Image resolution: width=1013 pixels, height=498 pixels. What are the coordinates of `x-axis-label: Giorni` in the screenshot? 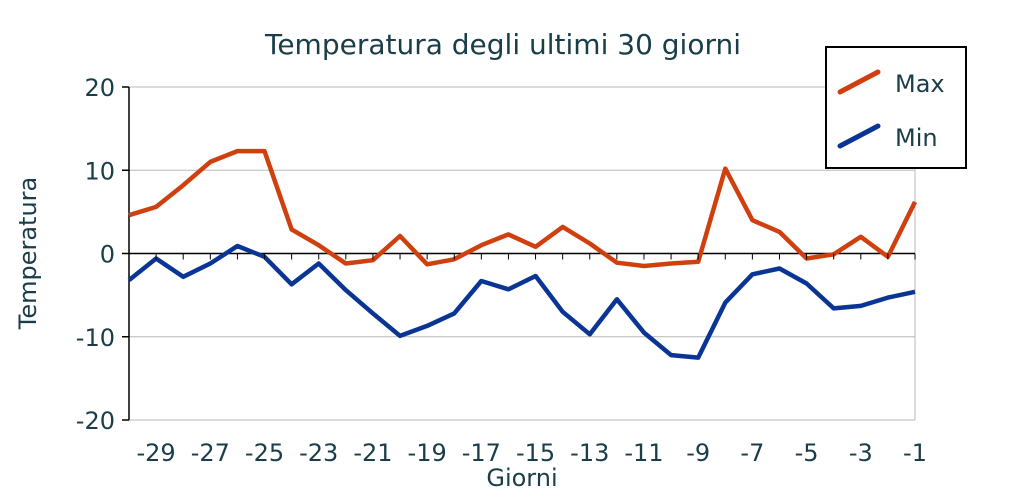 It's located at (521, 478).